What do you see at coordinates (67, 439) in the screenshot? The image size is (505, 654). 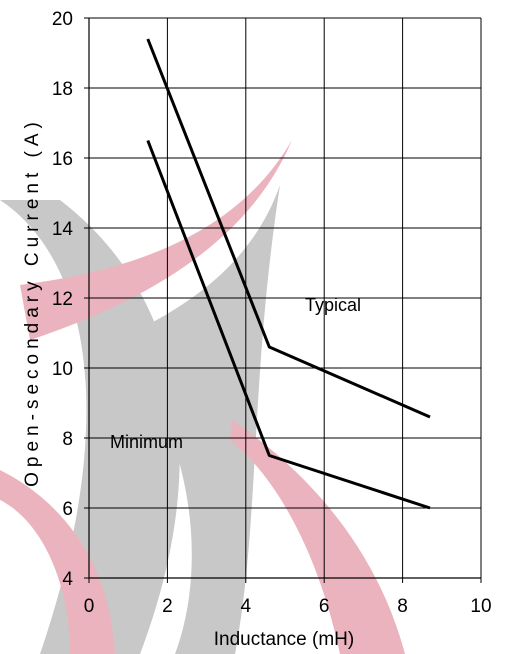 I see `y-tick-label: 8` at bounding box center [67, 439].